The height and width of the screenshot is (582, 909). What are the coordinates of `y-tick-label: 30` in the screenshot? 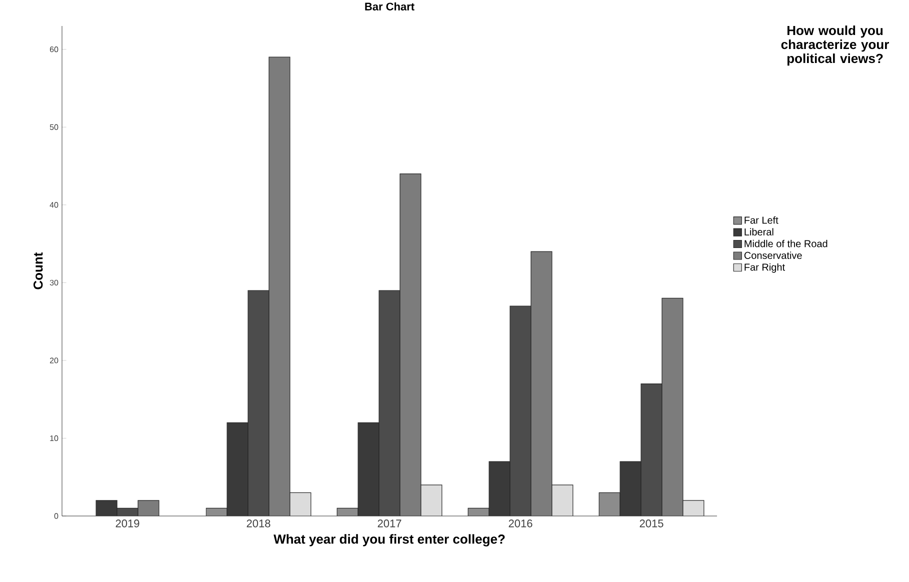 It's located at (54, 283).